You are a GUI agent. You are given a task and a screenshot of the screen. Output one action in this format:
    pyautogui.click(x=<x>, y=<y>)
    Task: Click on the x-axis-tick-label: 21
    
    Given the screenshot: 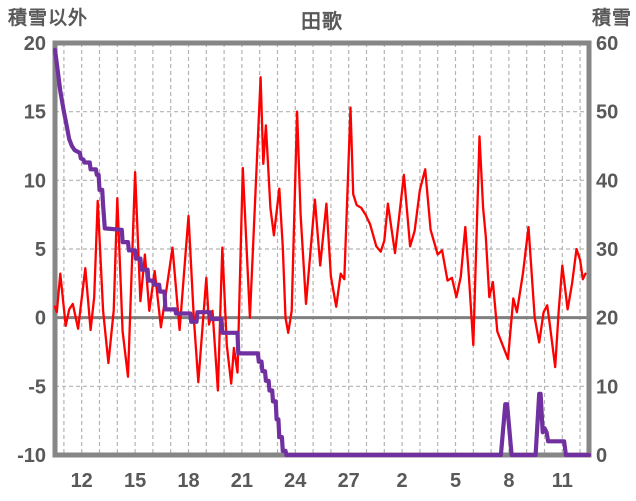 What is the action you would take?
    pyautogui.click(x=242, y=481)
    